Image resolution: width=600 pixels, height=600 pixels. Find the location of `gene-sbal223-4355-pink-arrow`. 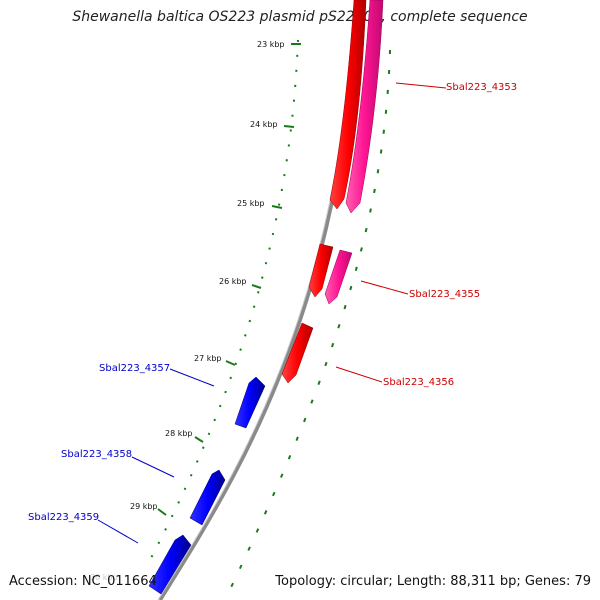

gene-sbal223-4355-pink-arrow is located at coordinates (338, 277).